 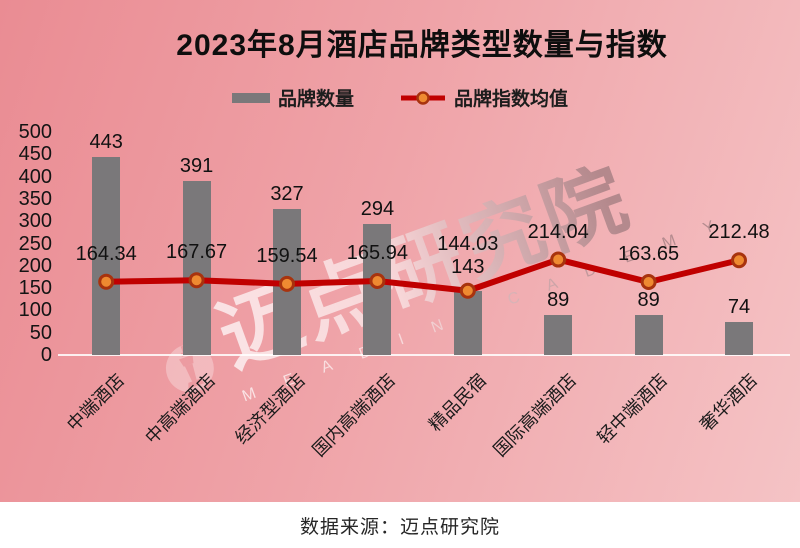 I want to click on bar-精品民宿, so click(x=467, y=323).